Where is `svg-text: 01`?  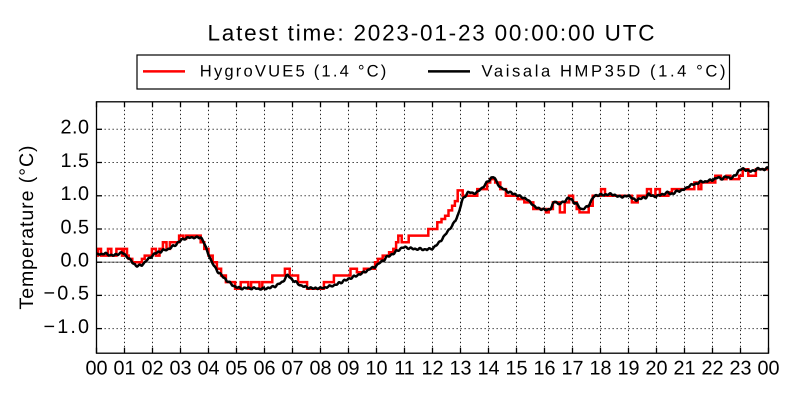 svg-text: 01 is located at coordinates (124, 369).